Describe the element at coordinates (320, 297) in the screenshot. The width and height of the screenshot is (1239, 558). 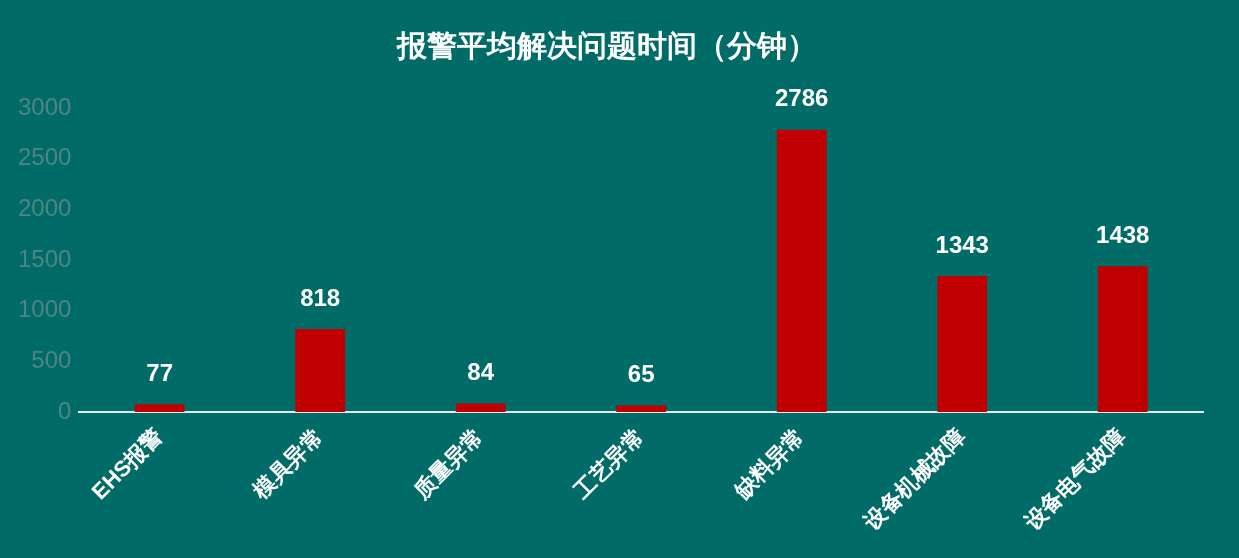
I see `data-label: 818` at that location.